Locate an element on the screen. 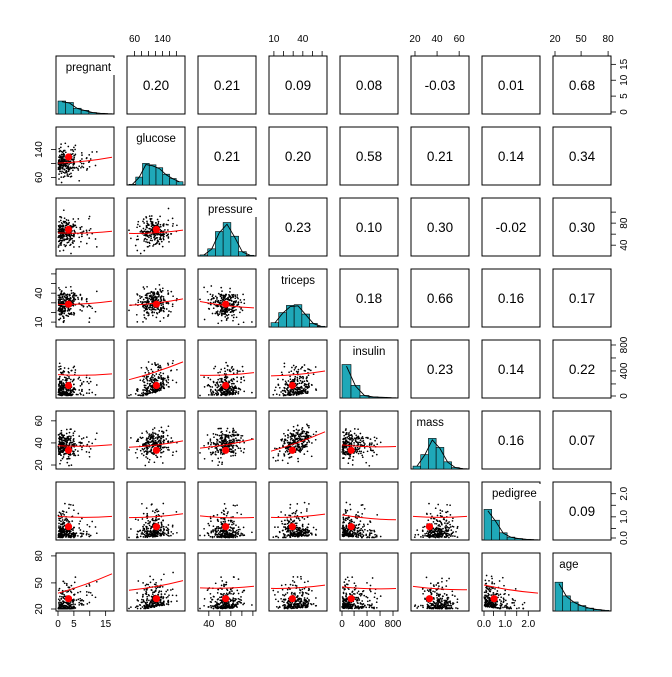 This screenshot has height=677, width=672. panel-mass-pregnant is located at coordinates (85, 440).